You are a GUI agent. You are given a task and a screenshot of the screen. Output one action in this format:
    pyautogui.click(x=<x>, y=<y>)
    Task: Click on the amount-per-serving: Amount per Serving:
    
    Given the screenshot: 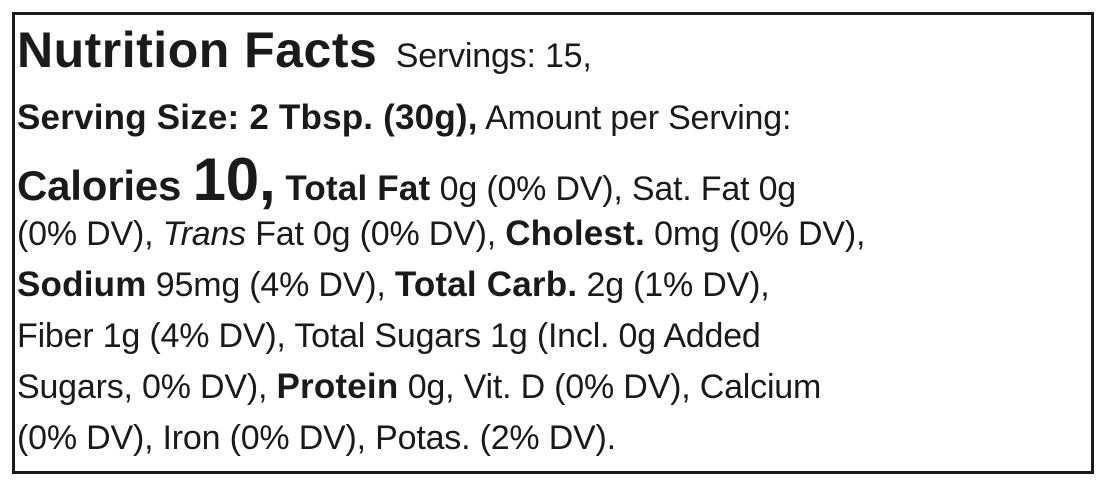 What is the action you would take?
    pyautogui.click(x=634, y=118)
    